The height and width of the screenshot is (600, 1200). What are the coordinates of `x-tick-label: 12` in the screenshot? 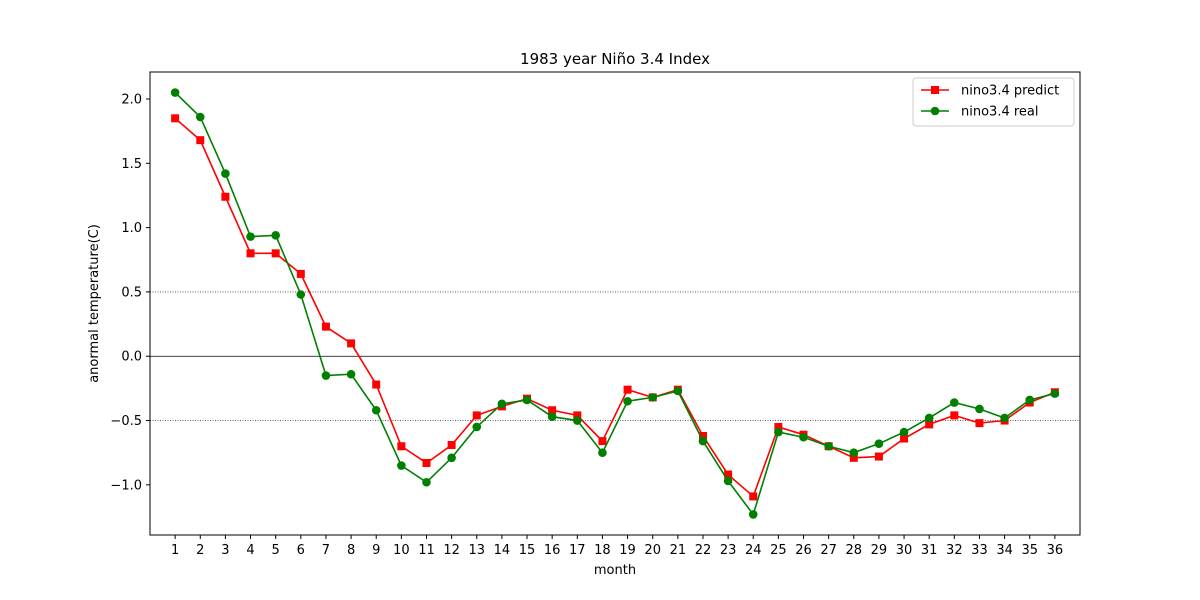 It's located at (451, 550).